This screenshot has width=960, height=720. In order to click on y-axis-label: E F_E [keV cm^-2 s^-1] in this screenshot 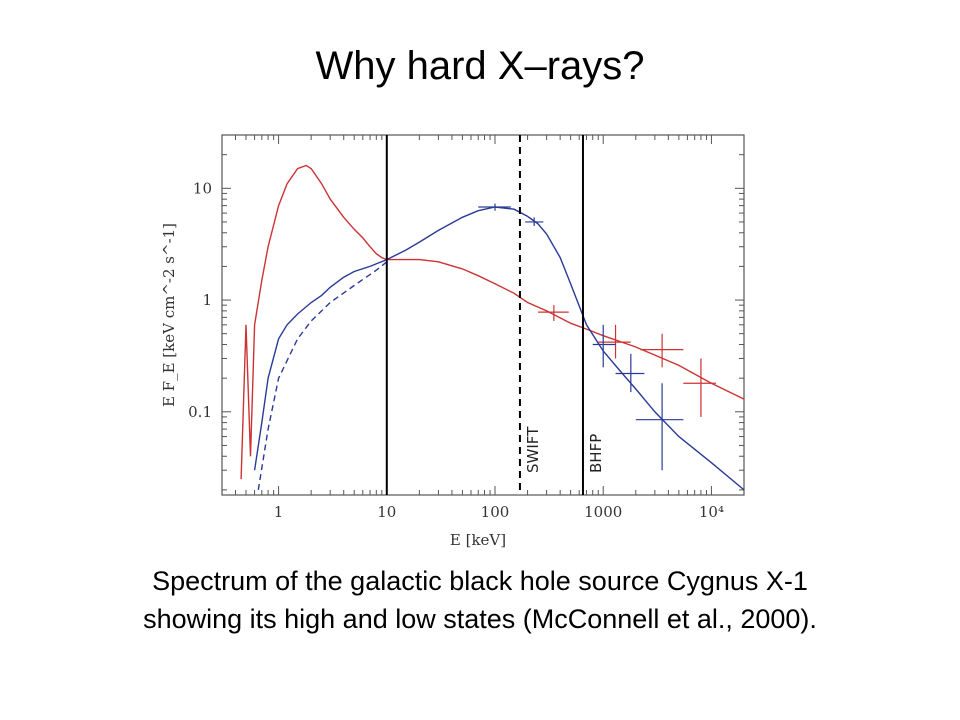, I will do `click(169, 315)`.